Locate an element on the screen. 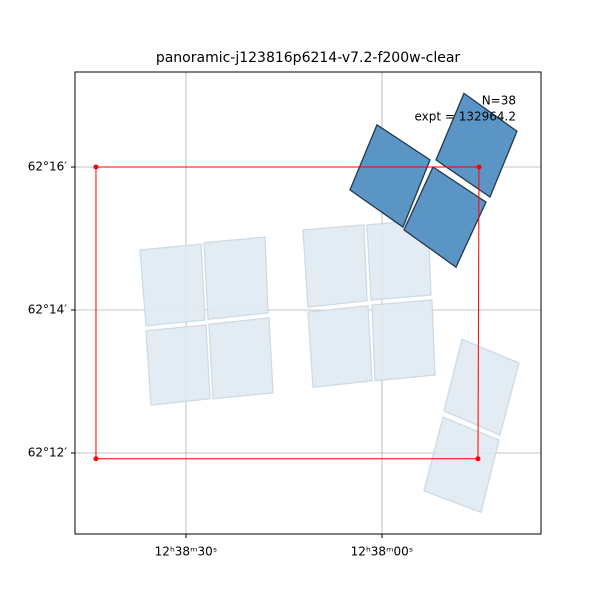 The height and width of the screenshot is (600, 600). annotation: N=38 is located at coordinates (499, 101).